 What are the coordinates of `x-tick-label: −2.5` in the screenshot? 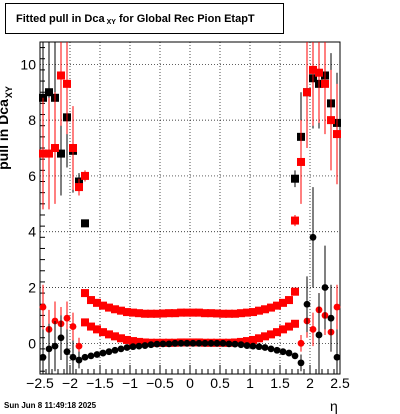 It's located at (40, 383).